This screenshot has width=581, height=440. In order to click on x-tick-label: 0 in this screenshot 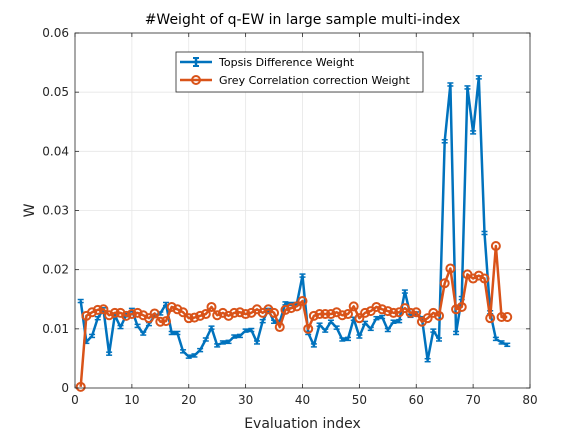, I will do `click(75, 400)`.